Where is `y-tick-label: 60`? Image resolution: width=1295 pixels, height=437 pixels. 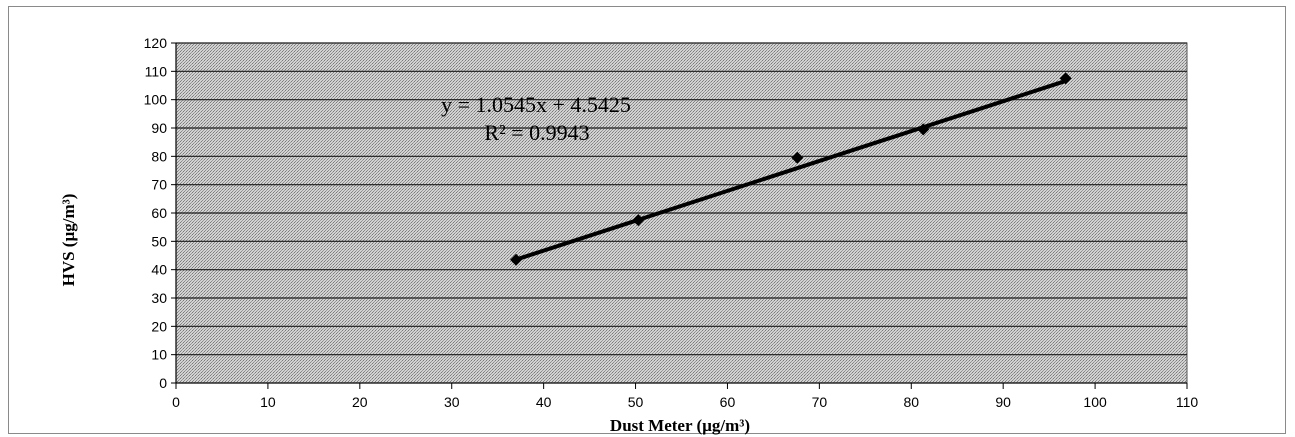
y-tick-label: 60 is located at coordinates (159, 213).